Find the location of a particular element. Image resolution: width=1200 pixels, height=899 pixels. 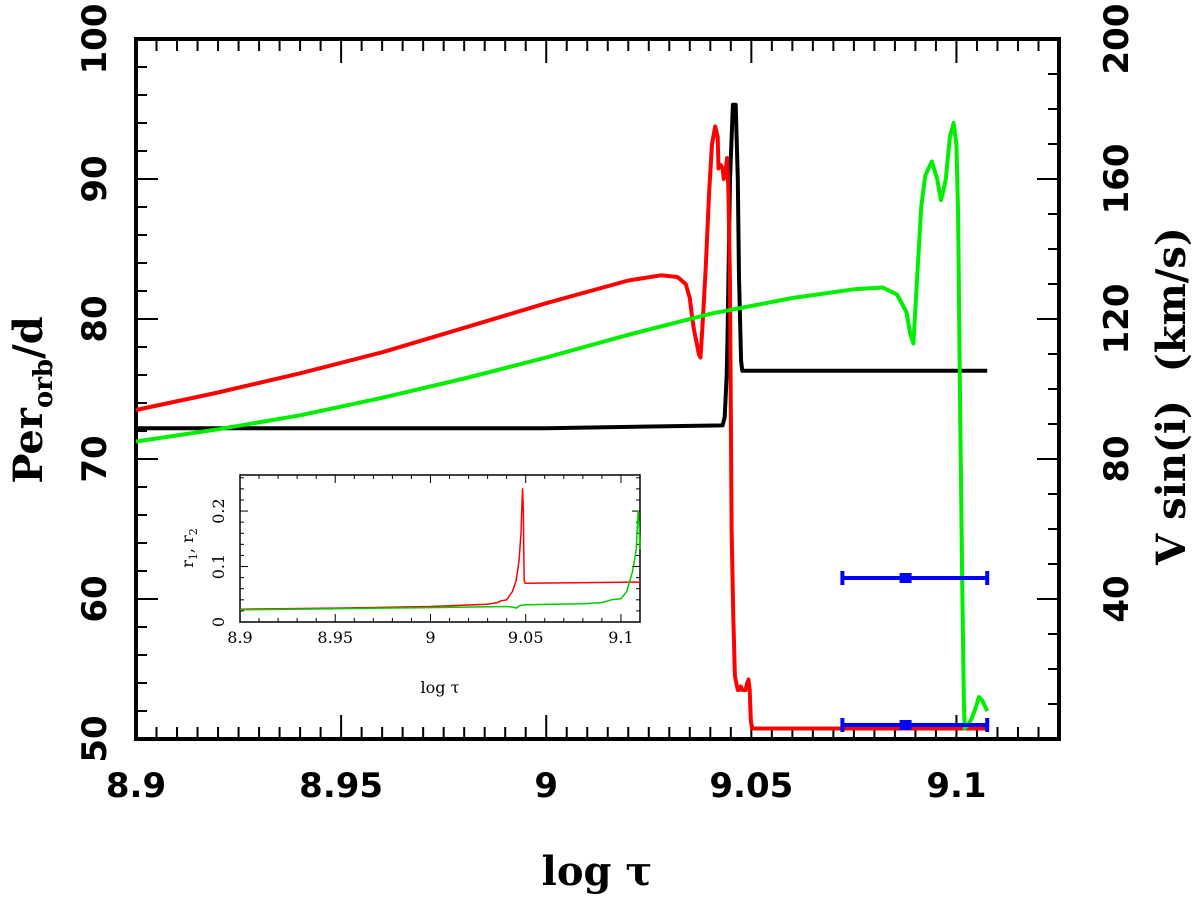

x-tick-label: 9.05 is located at coordinates (751, 786).